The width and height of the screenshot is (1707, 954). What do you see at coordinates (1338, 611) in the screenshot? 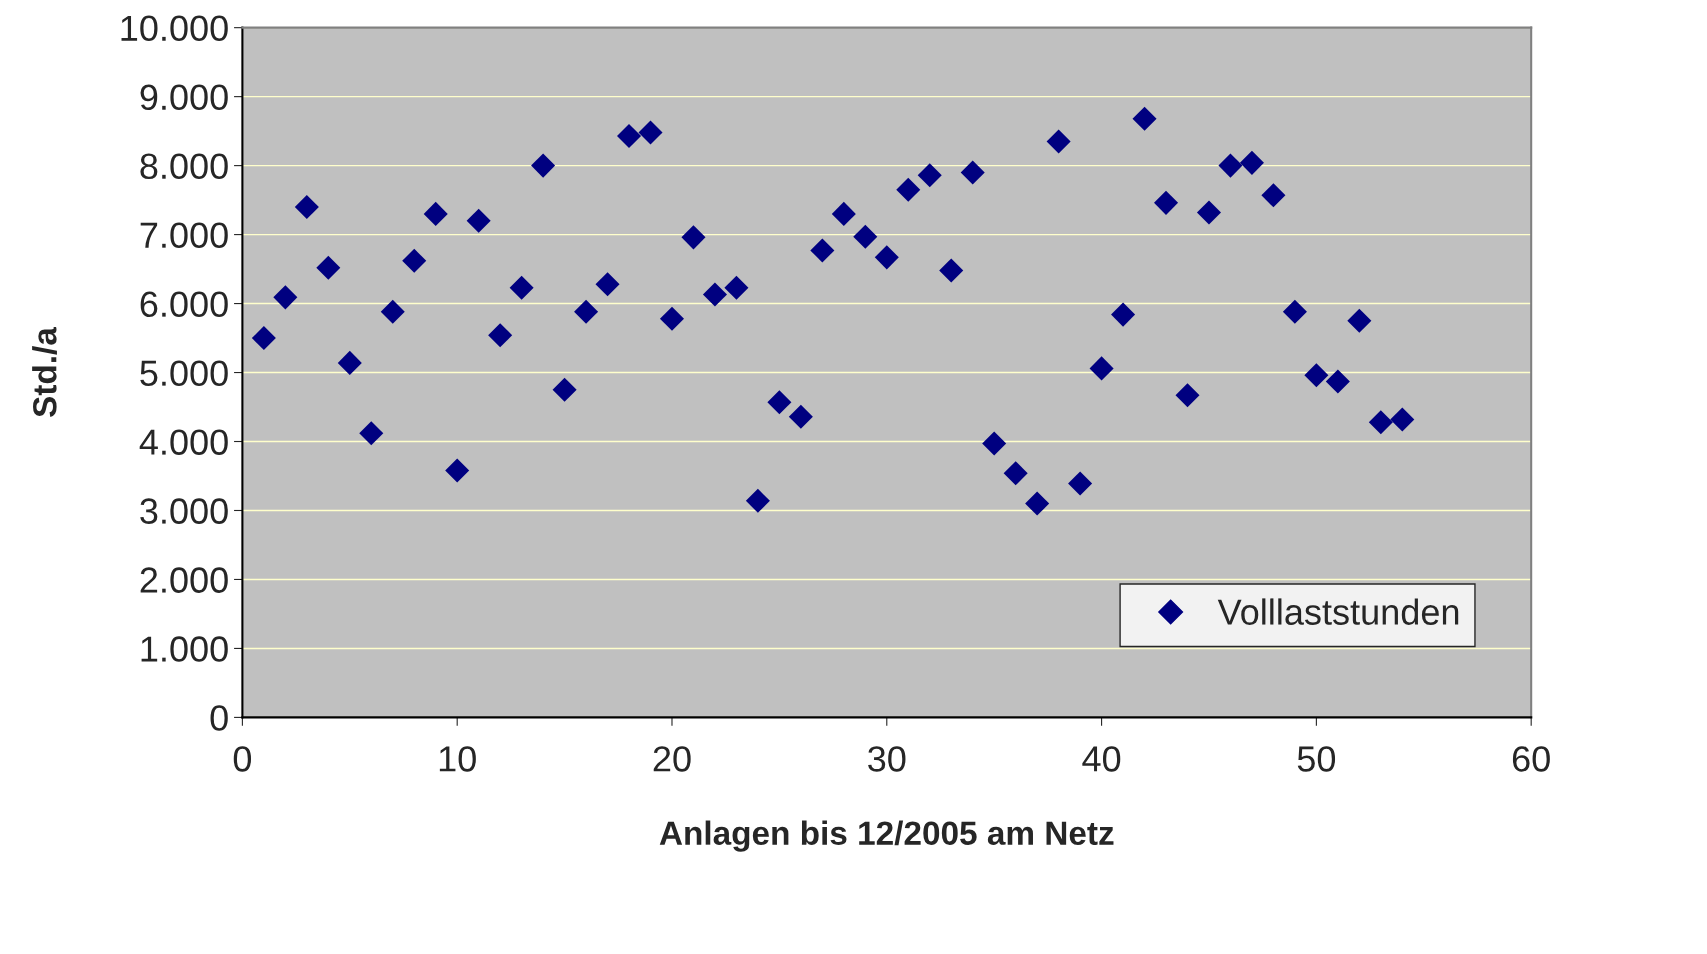
I see `legend-label: Volllaststunden` at bounding box center [1338, 611].